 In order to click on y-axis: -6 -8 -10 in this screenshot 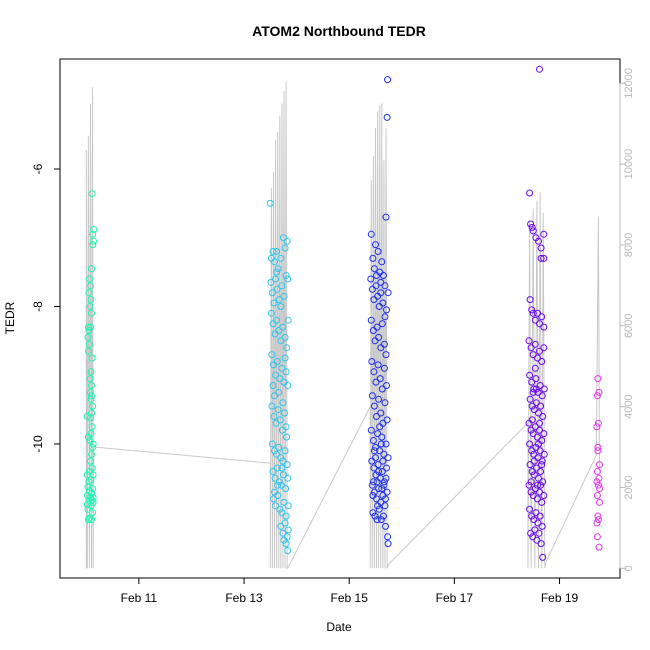, I will do `click(46, 308)`.